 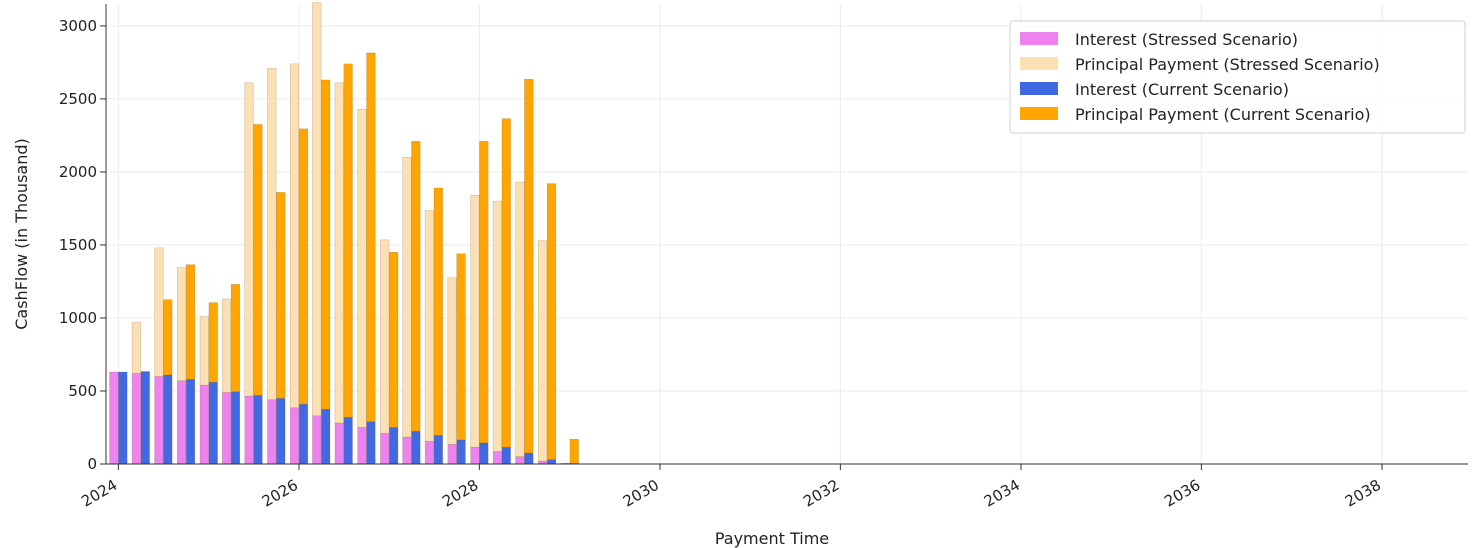 I want to click on x-tick-label: 2038, so click(x=1363, y=493).